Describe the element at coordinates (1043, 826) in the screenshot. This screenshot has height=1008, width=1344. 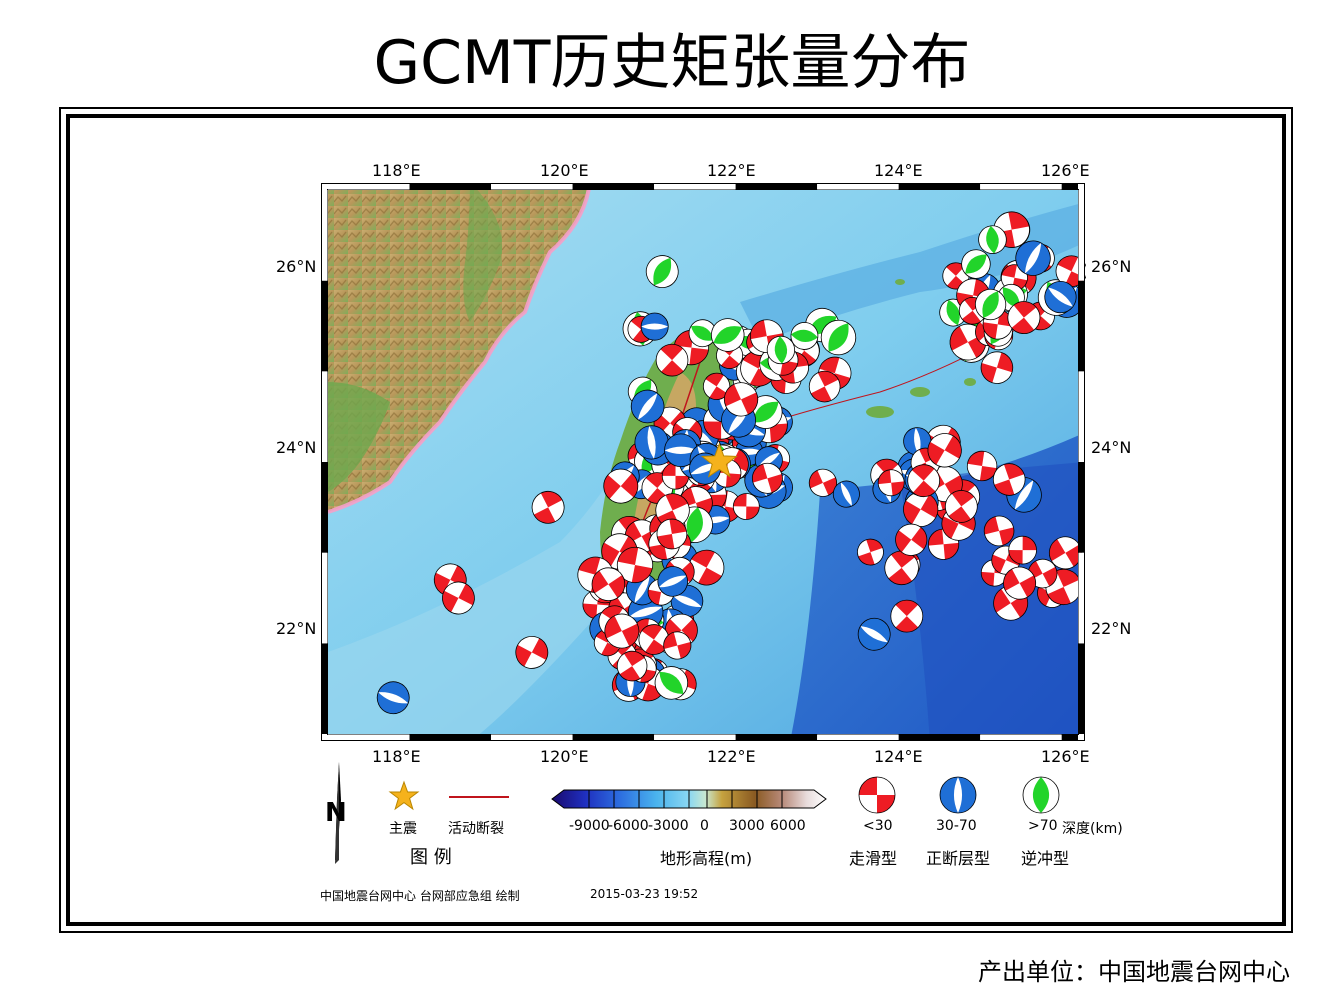
I see `depth-label: >70` at that location.